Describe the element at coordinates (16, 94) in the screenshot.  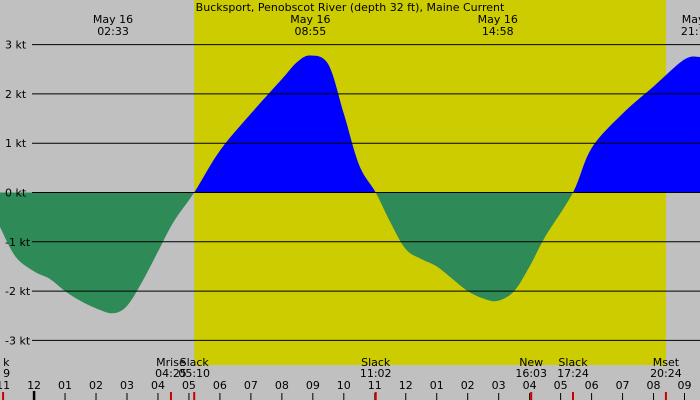
I see `y-tick-label: 2 kt` at that location.